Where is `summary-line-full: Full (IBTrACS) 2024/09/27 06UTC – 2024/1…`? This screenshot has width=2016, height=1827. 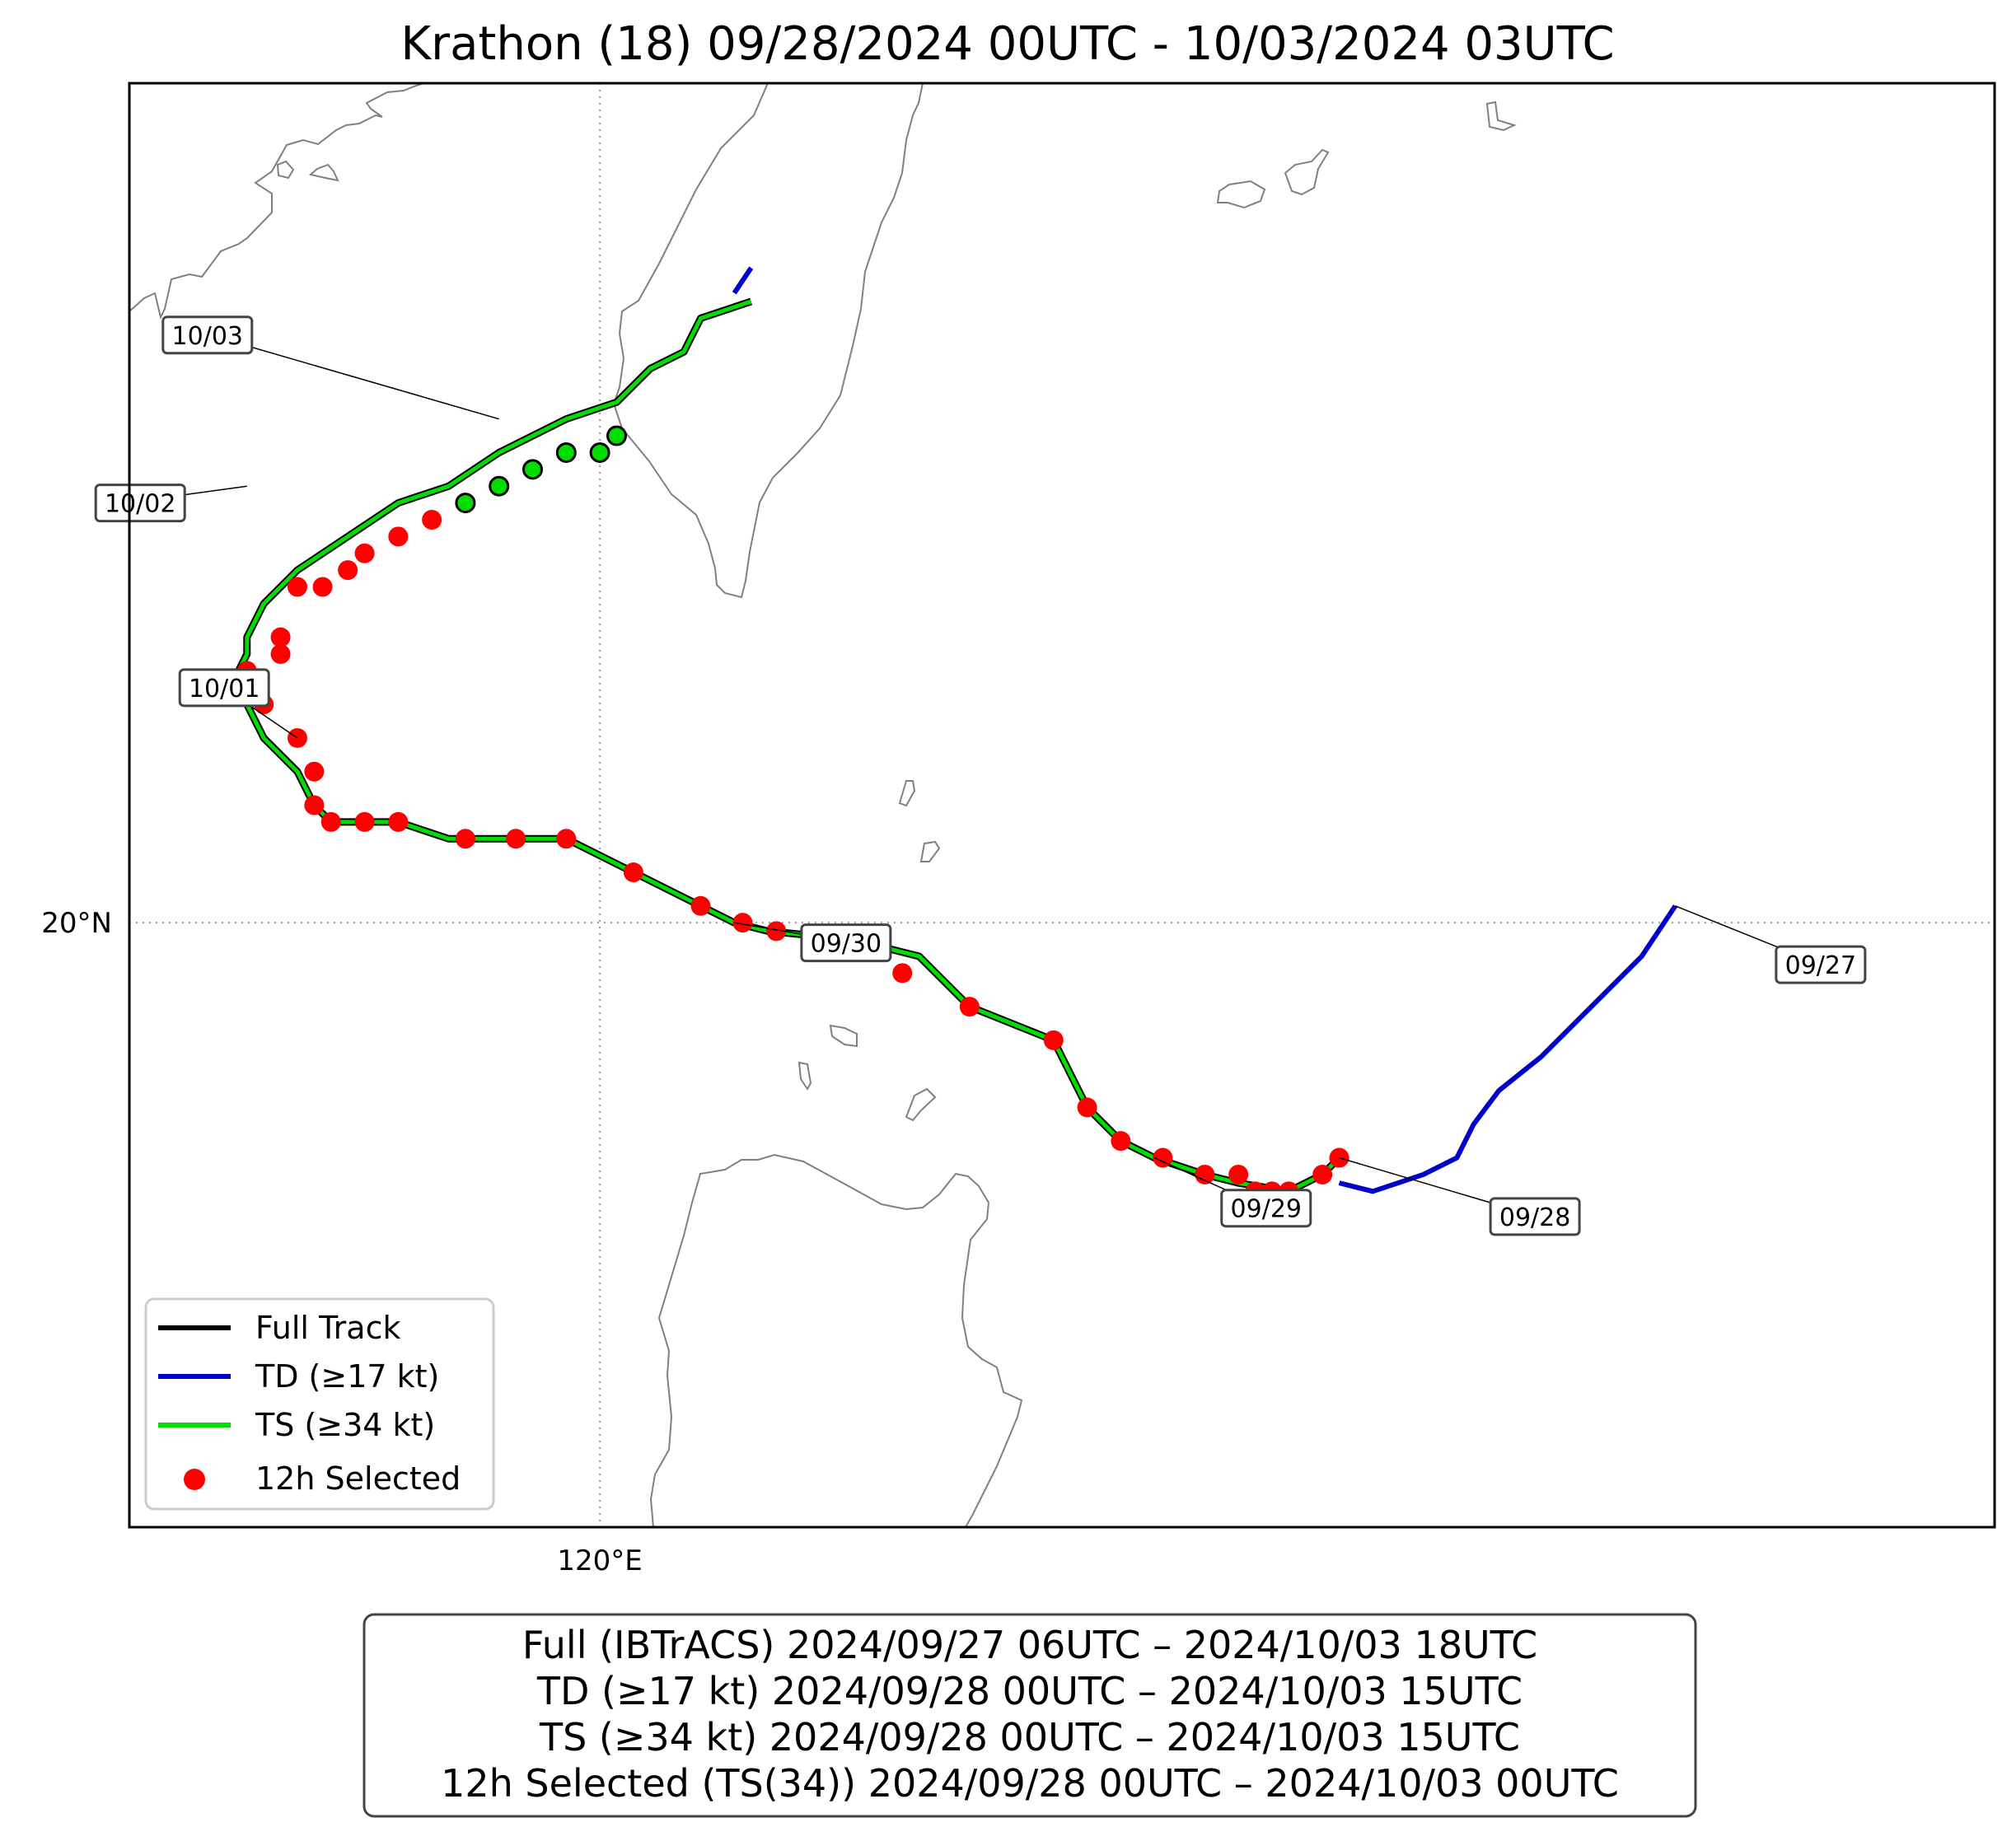 summary-line-full: Full (IBTrACS) 2024/09/27 06UTC – 2024/1… is located at coordinates (1029, 1645).